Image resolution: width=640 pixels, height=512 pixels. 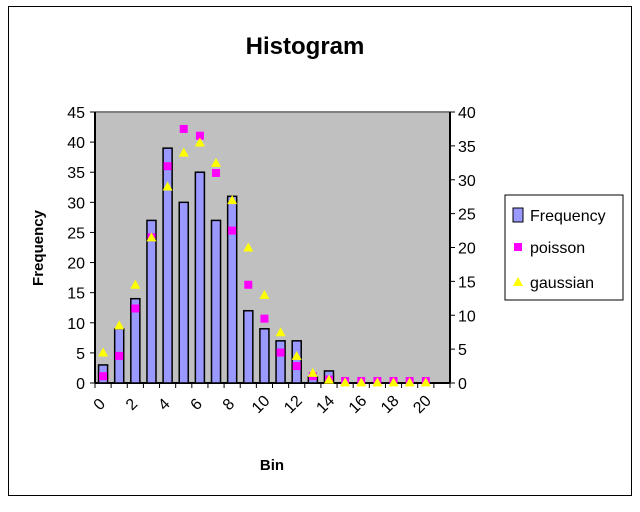 What do you see at coordinates (518, 247) in the screenshot?
I see `legend-poisson-swatch` at bounding box center [518, 247].